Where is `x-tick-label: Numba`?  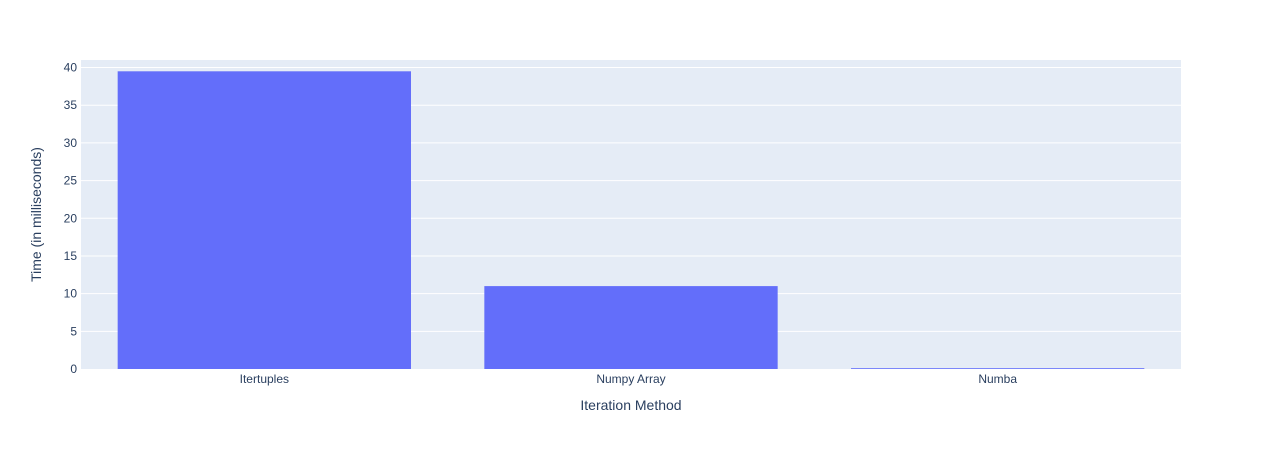 x-tick-label: Numba is located at coordinates (997, 379).